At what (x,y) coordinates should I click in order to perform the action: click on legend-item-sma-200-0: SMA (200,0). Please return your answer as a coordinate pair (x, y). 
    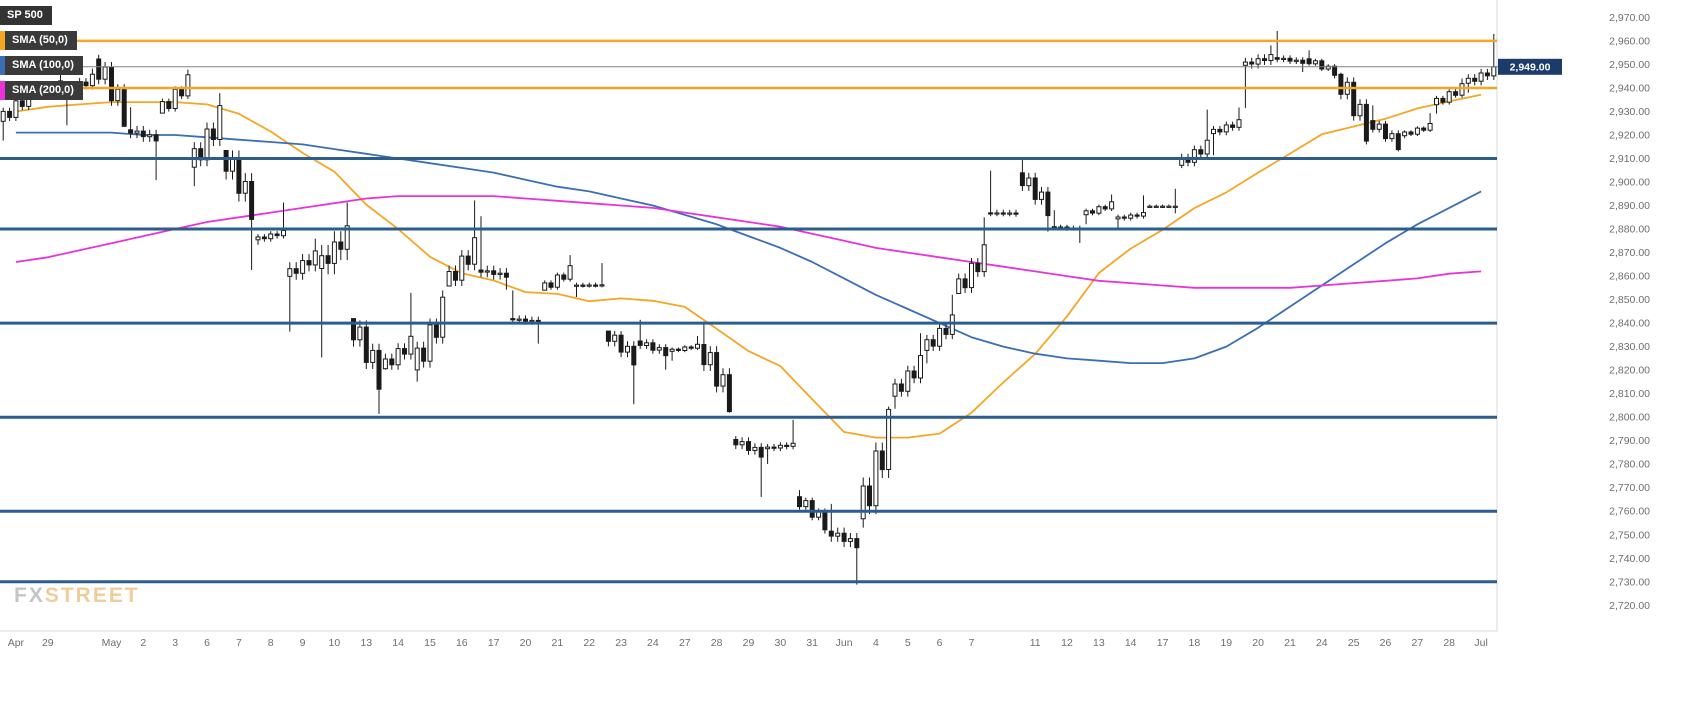
    Looking at the image, I should click on (41, 90).